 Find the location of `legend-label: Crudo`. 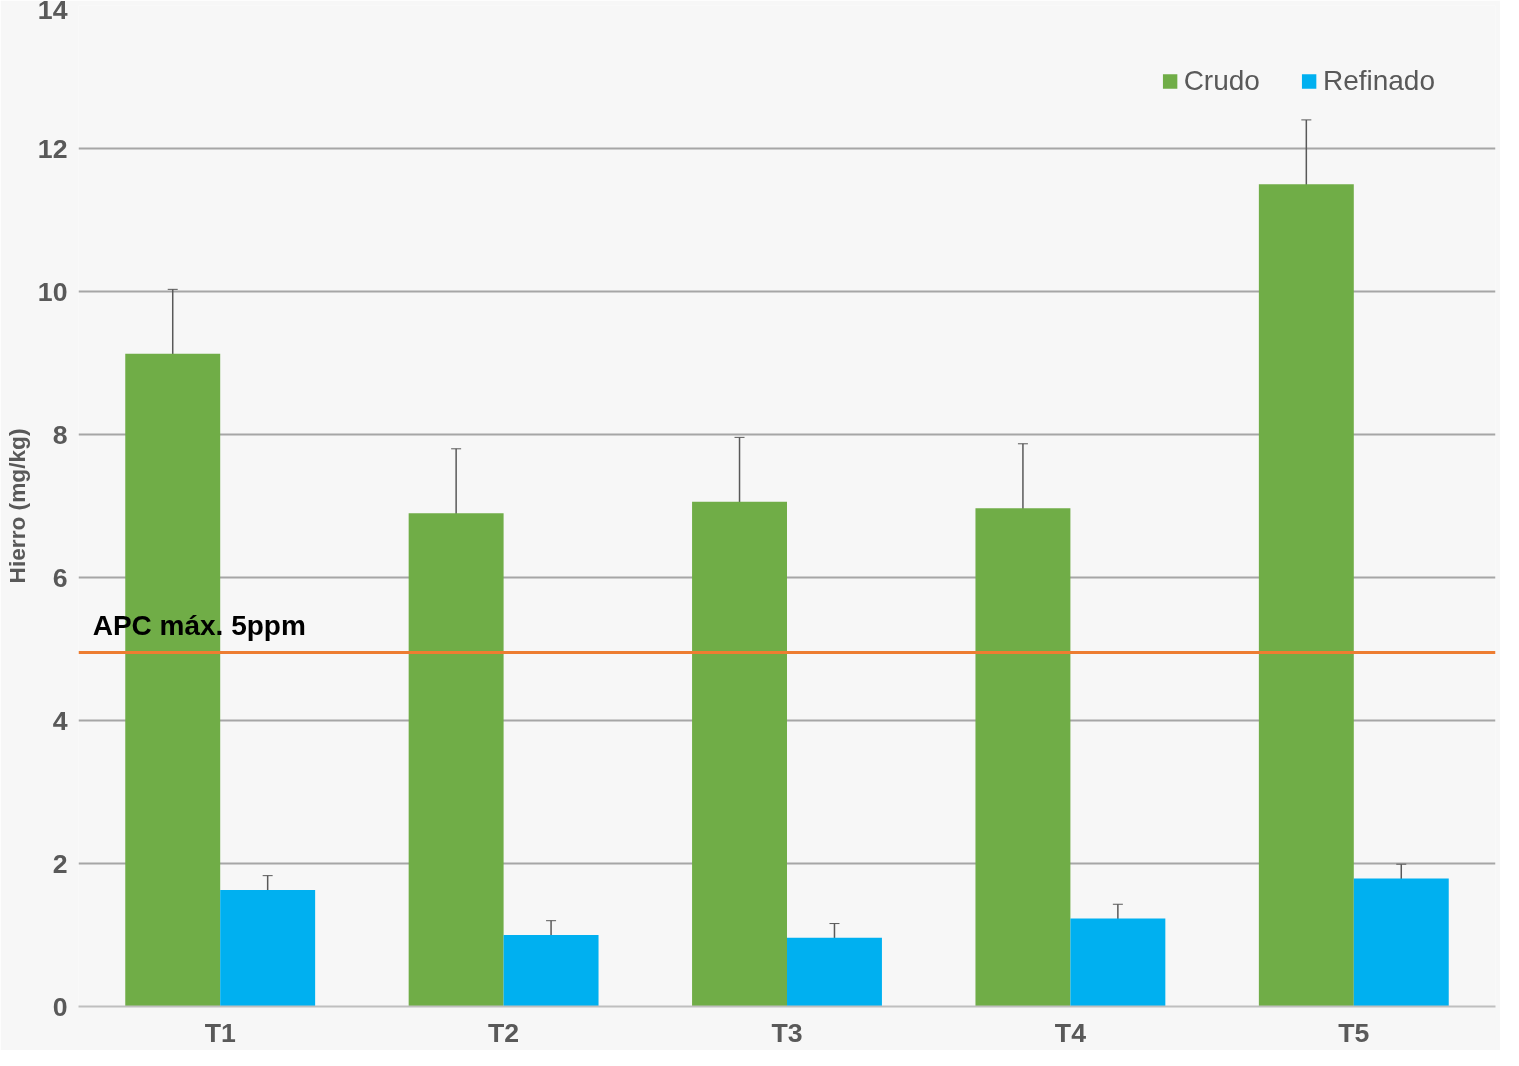

legend-label: Crudo is located at coordinates (1221, 81).